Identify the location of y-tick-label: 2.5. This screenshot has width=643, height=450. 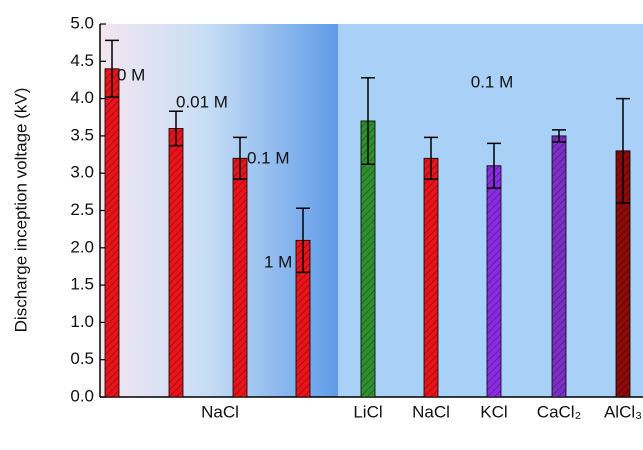
(82, 209).